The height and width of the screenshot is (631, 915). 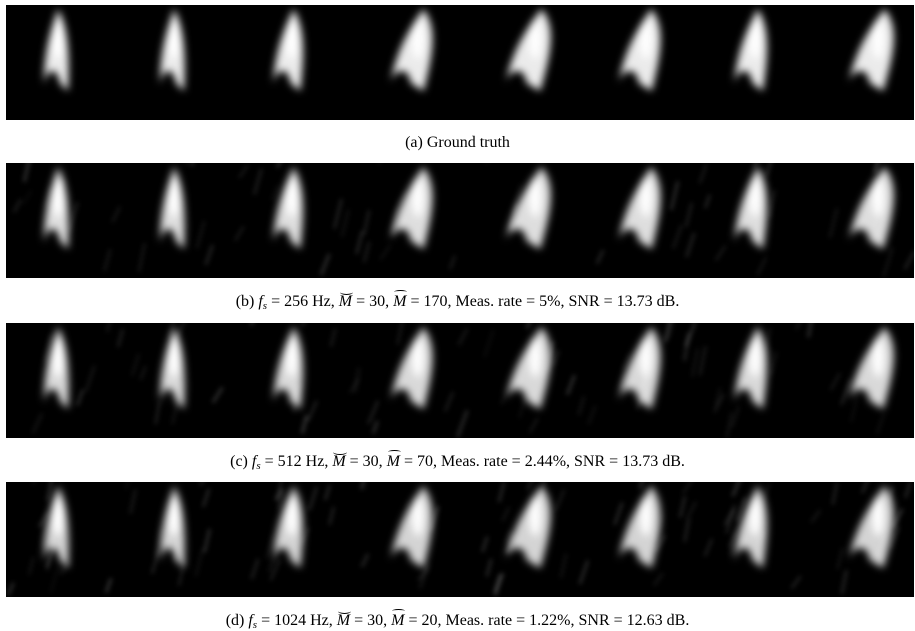 What do you see at coordinates (377, 301) in the screenshot?
I see `m-breve-value-b: 30` at bounding box center [377, 301].